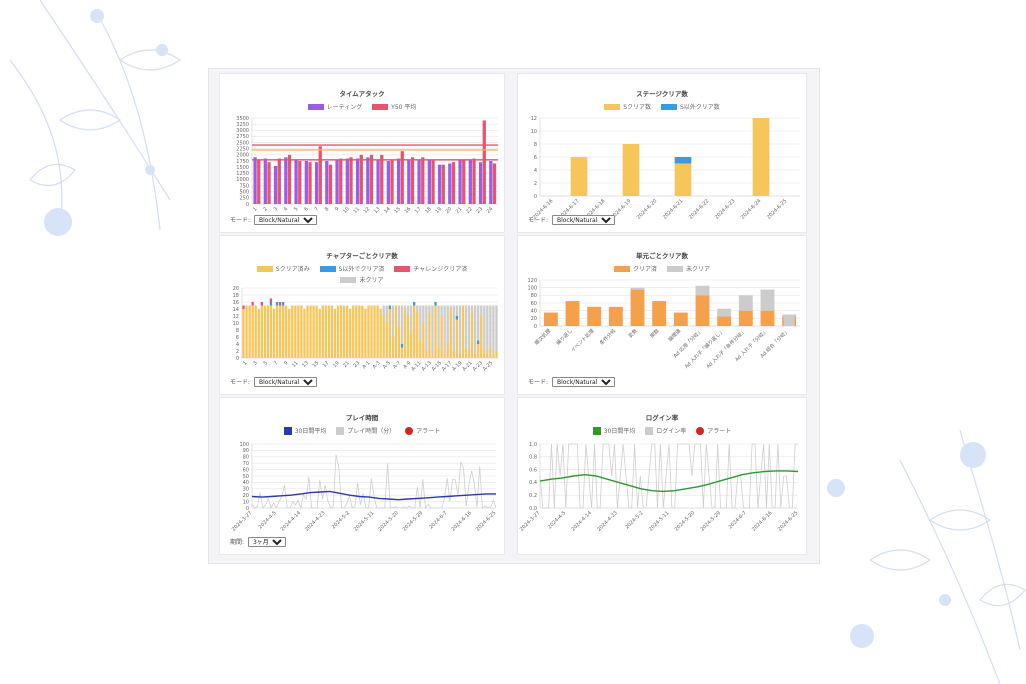  I want to click on legend-item: レーティング, so click(334, 107).